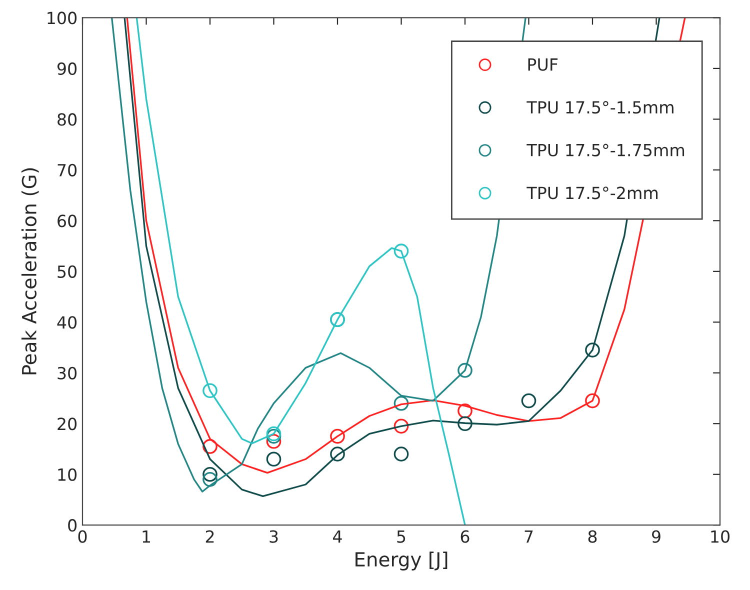 This screenshot has height=590, width=750. What do you see at coordinates (30, 271) in the screenshot?
I see `y-axis-title: Peak Acceleration (G)` at bounding box center [30, 271].